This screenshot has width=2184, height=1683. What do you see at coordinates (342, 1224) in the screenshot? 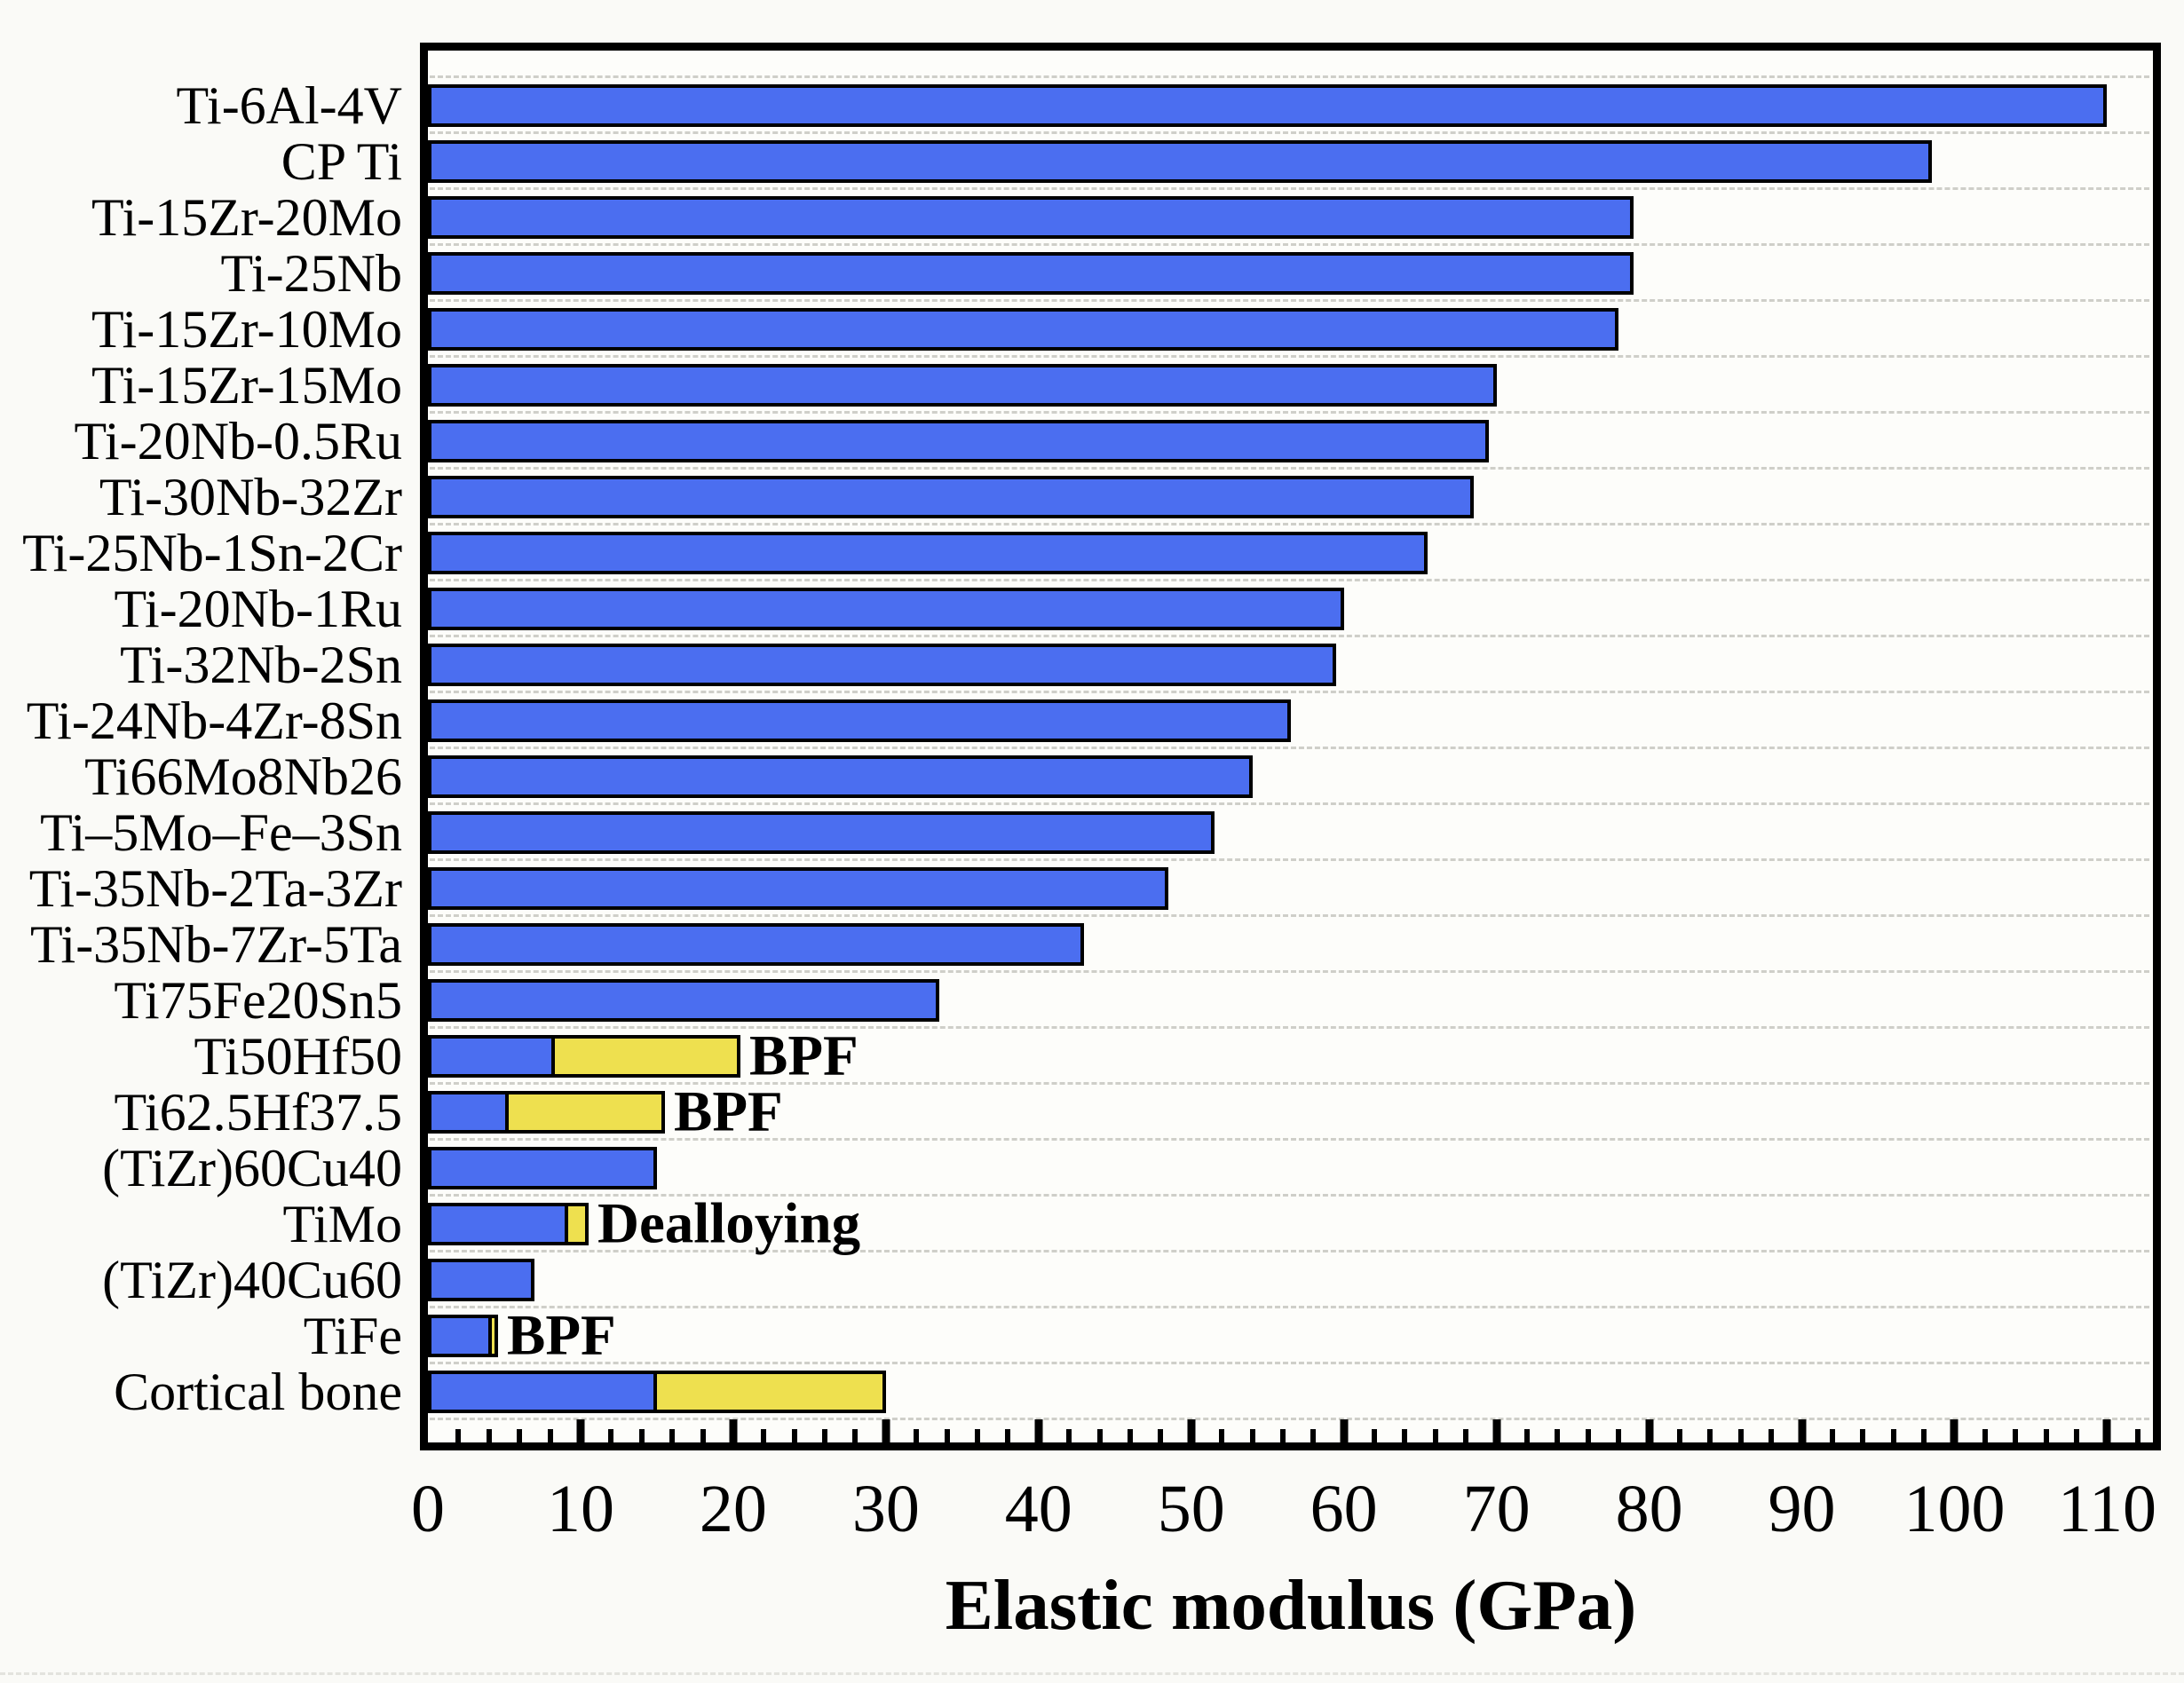
I see `category-label: TiMo` at bounding box center [342, 1224].